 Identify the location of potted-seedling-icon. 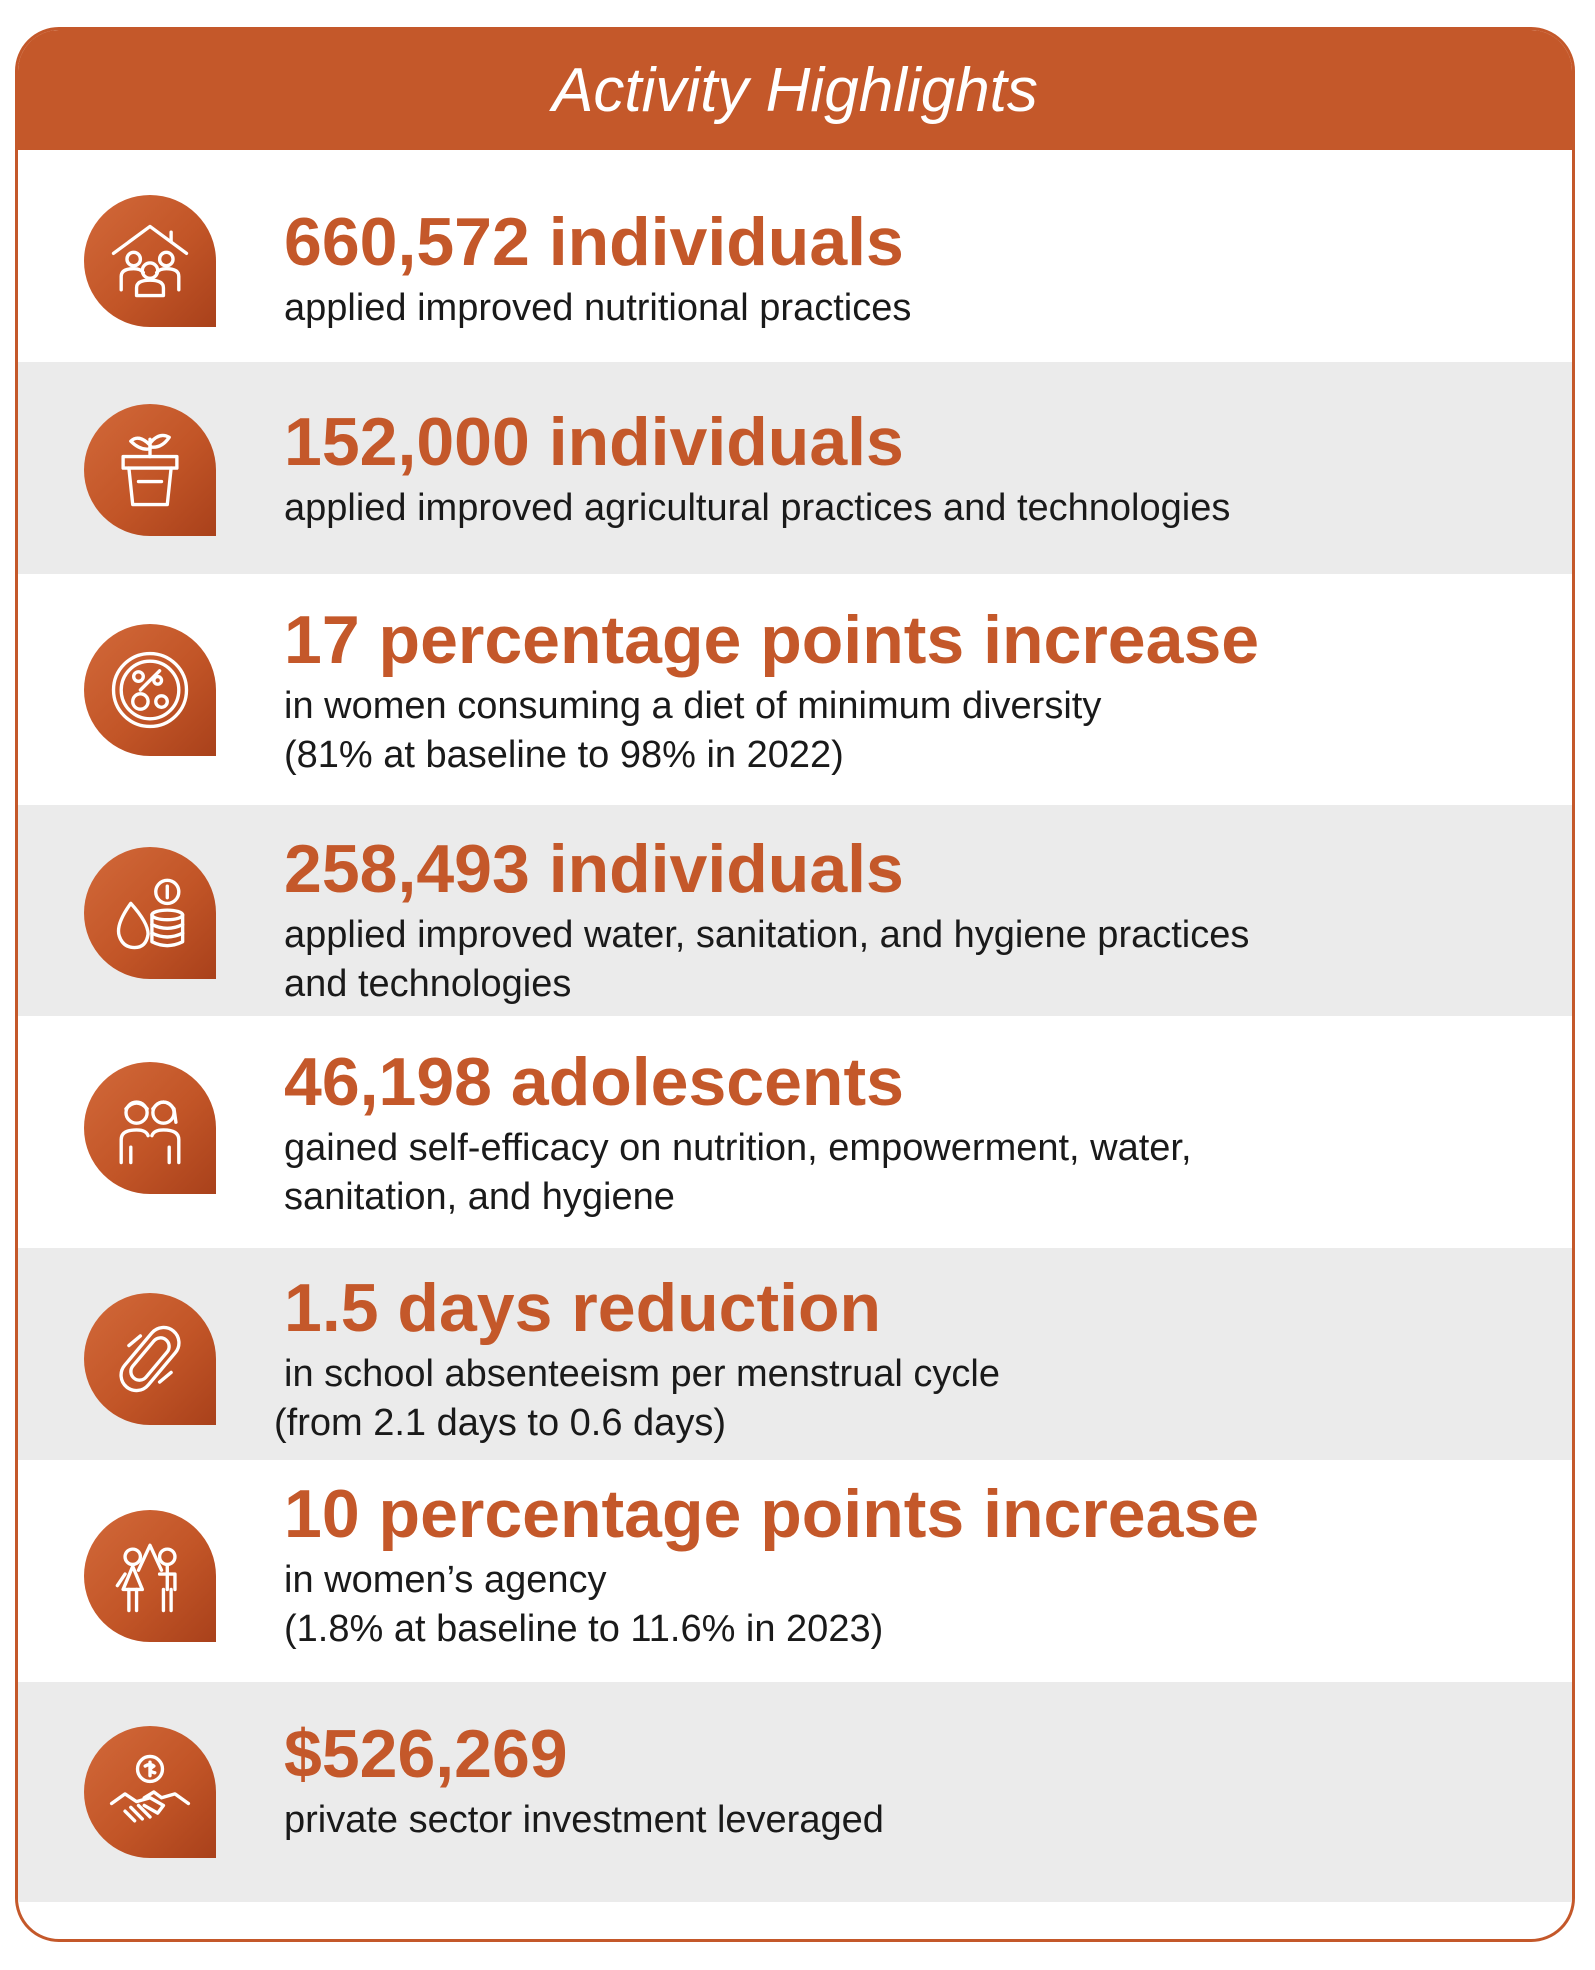
(150, 470).